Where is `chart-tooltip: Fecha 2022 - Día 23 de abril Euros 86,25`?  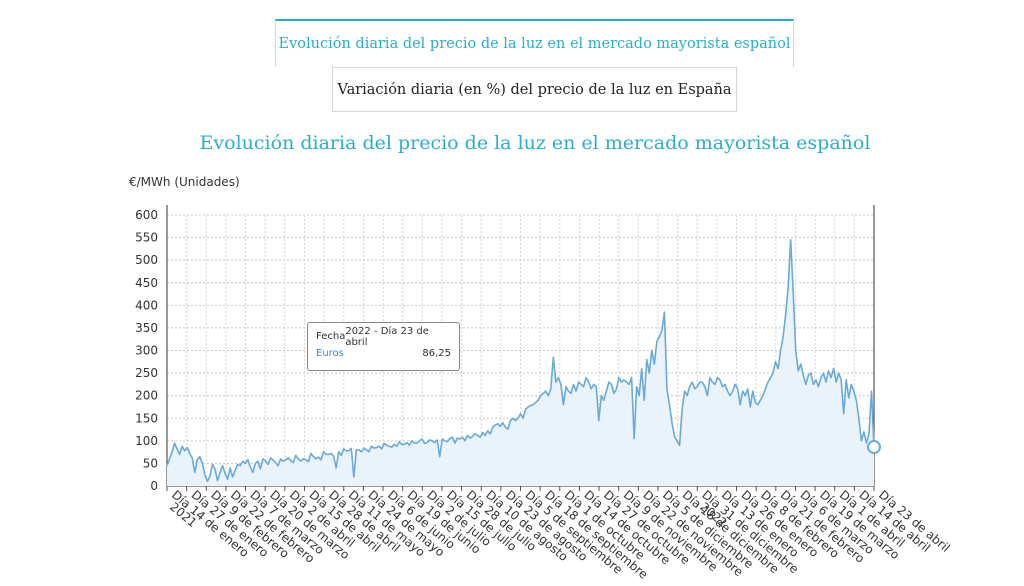 chart-tooltip: Fecha 2022 - Día 23 de abril Euros 86,25 is located at coordinates (383, 346).